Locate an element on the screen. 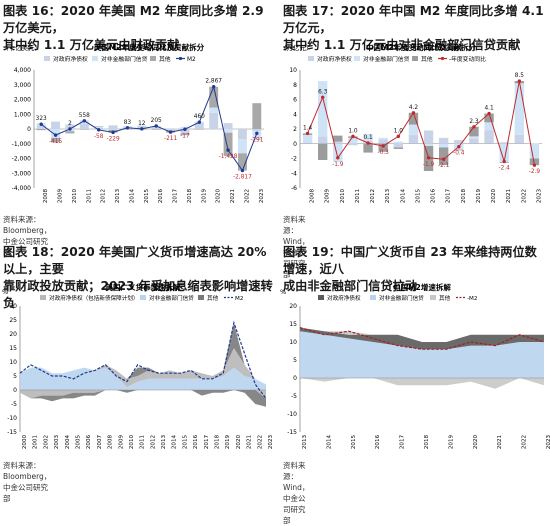 The image size is (550, 526). series-line is located at coordinates (421, 123).